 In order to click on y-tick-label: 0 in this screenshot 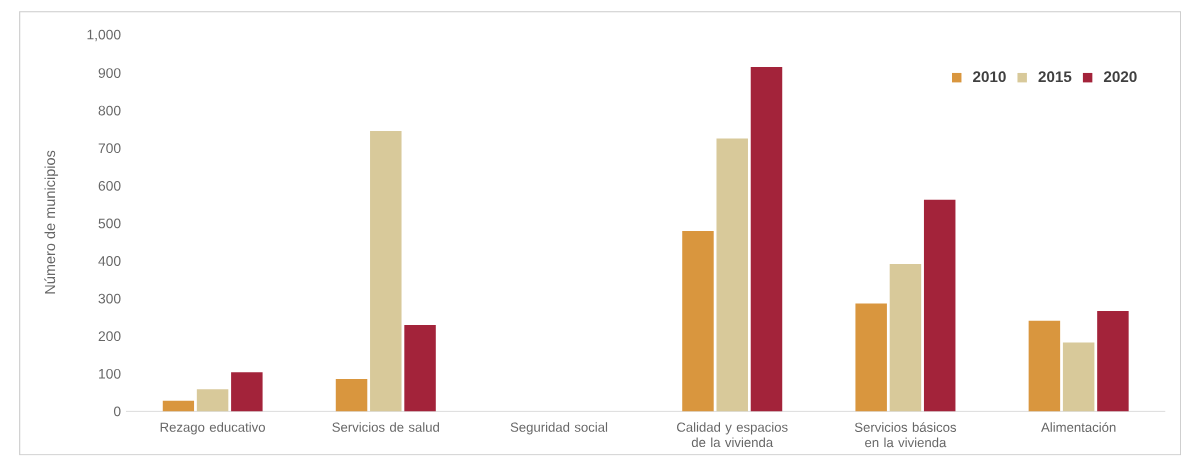, I will do `click(117, 411)`.